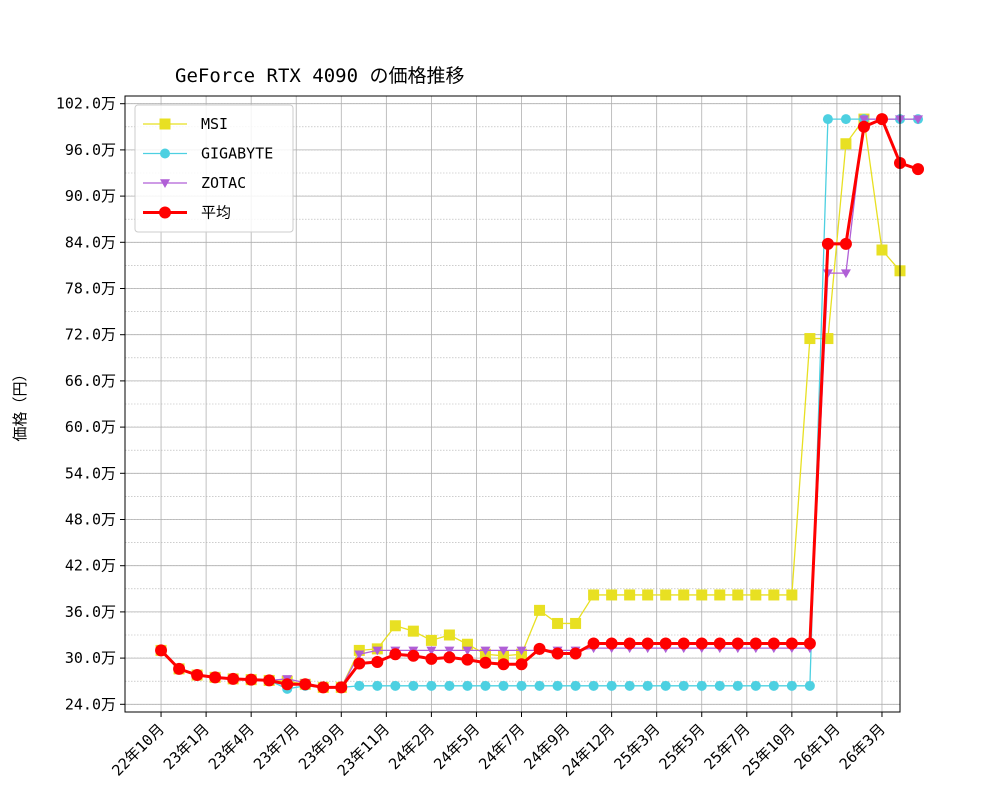  What do you see at coordinates (411, 746) in the screenshot?
I see `x-tick-label: 24年2月` at bounding box center [411, 746].